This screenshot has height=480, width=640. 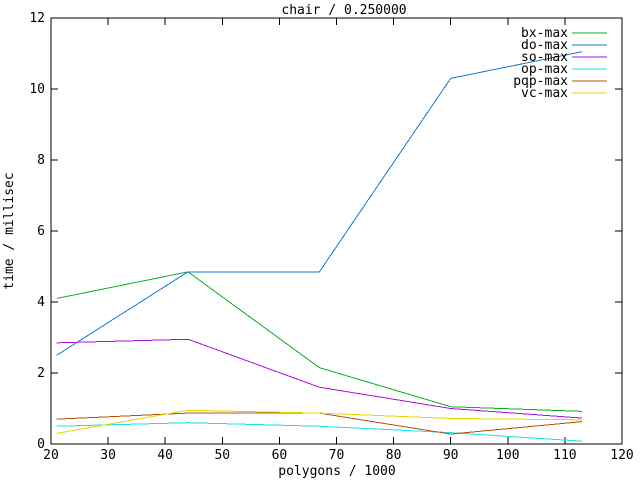 What do you see at coordinates (51, 455) in the screenshot?
I see `x-tick-label: 20` at bounding box center [51, 455].